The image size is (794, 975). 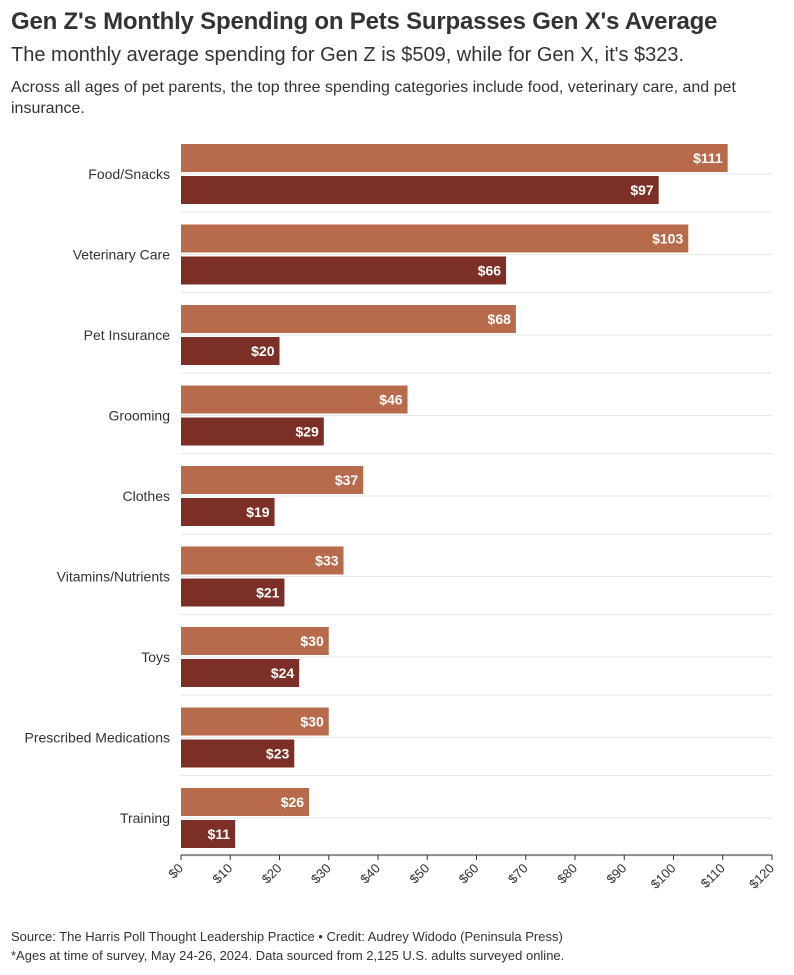 What do you see at coordinates (97, 738) in the screenshot?
I see `category-label: Prescribed Medications` at bounding box center [97, 738].